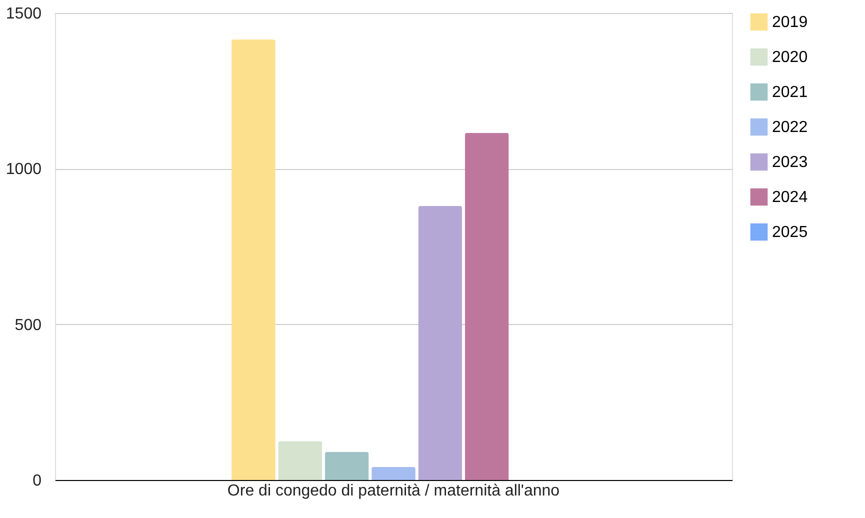 Image resolution: width=865 pixels, height=518 pixels. Describe the element at coordinates (790, 232) in the screenshot. I see `legend-label: 2025` at that location.